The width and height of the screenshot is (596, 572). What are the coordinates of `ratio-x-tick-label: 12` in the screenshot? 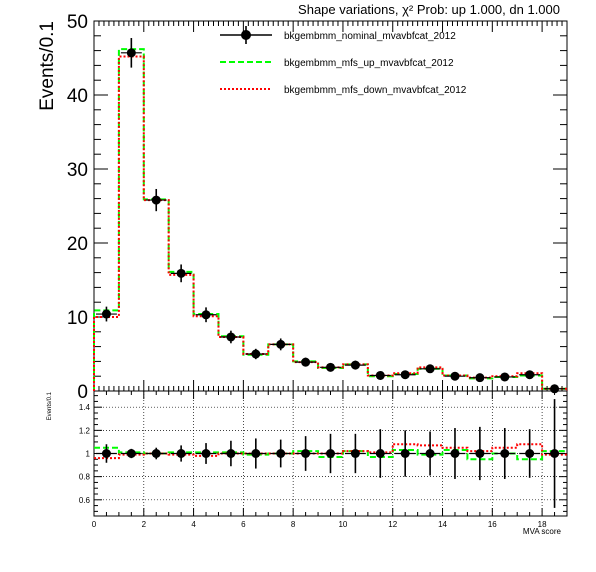 It's located at (392, 524).